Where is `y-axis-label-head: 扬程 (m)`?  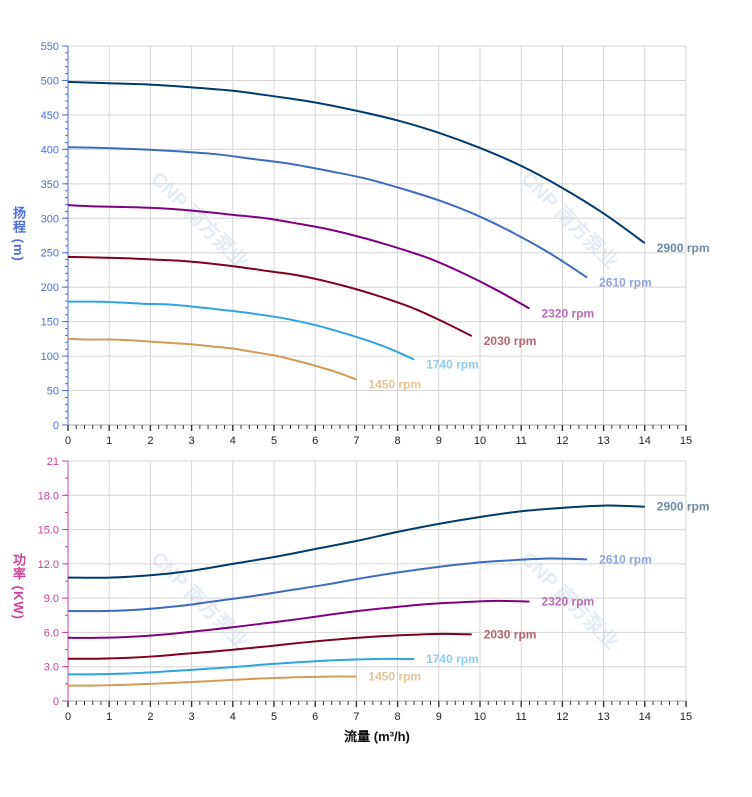
y-axis-label-head: 扬程 (m) is located at coordinates (18, 234).